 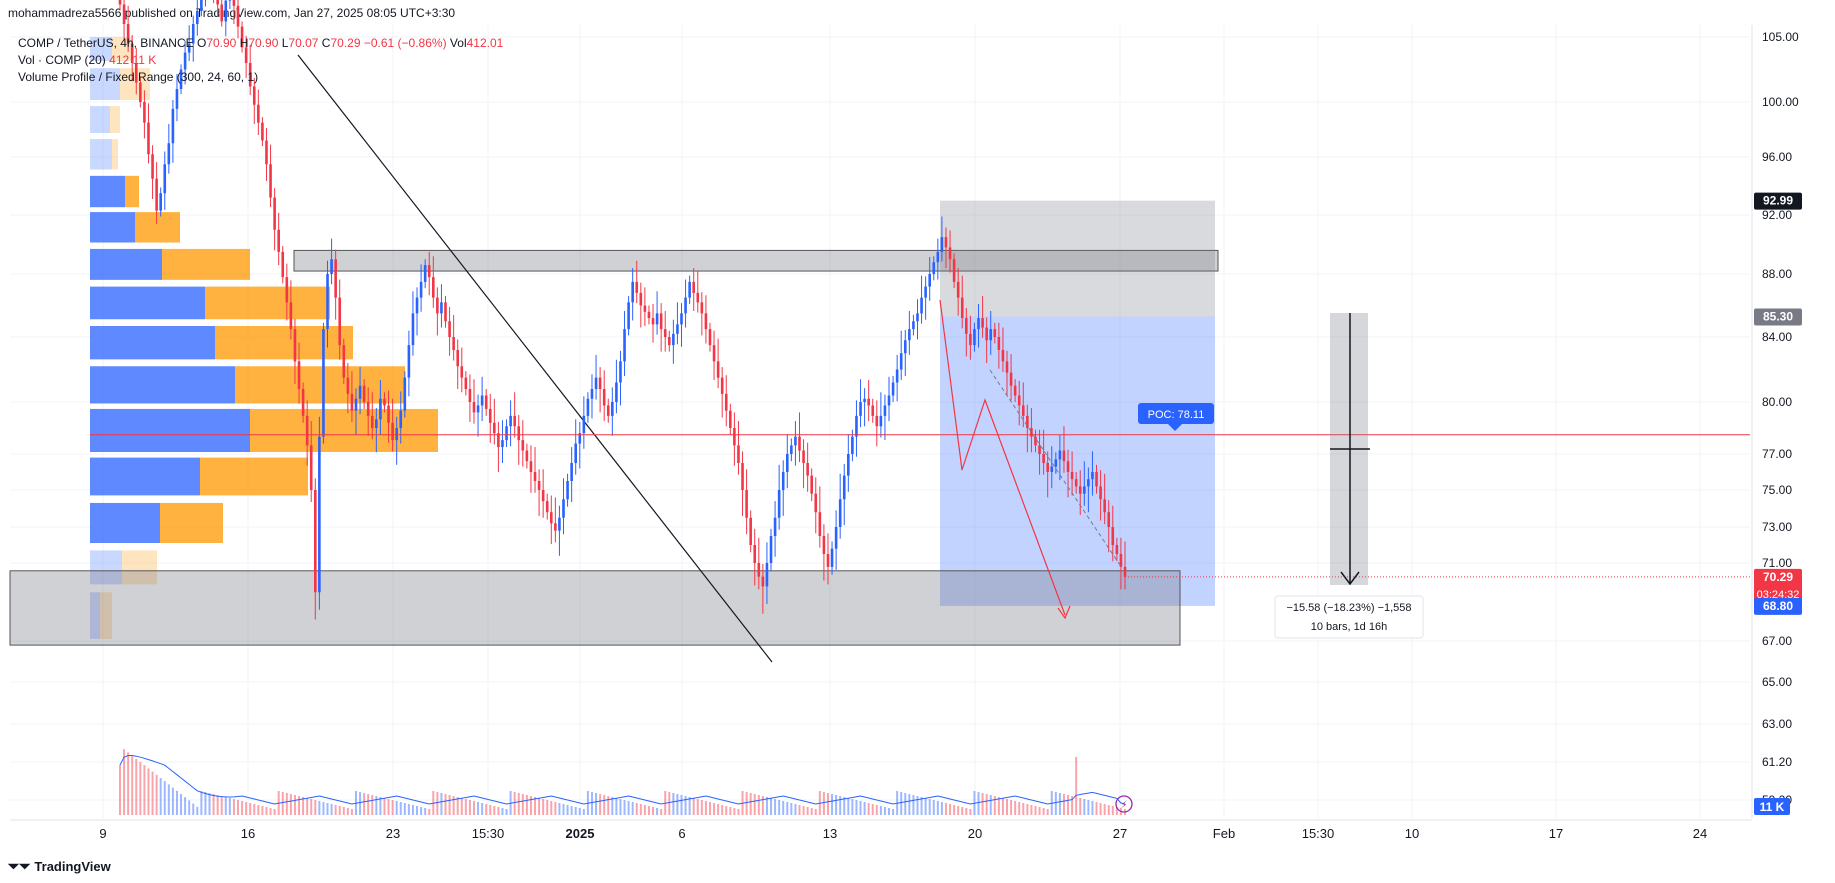 What do you see at coordinates (1778, 201) in the screenshot?
I see `price-label-box` at bounding box center [1778, 201].